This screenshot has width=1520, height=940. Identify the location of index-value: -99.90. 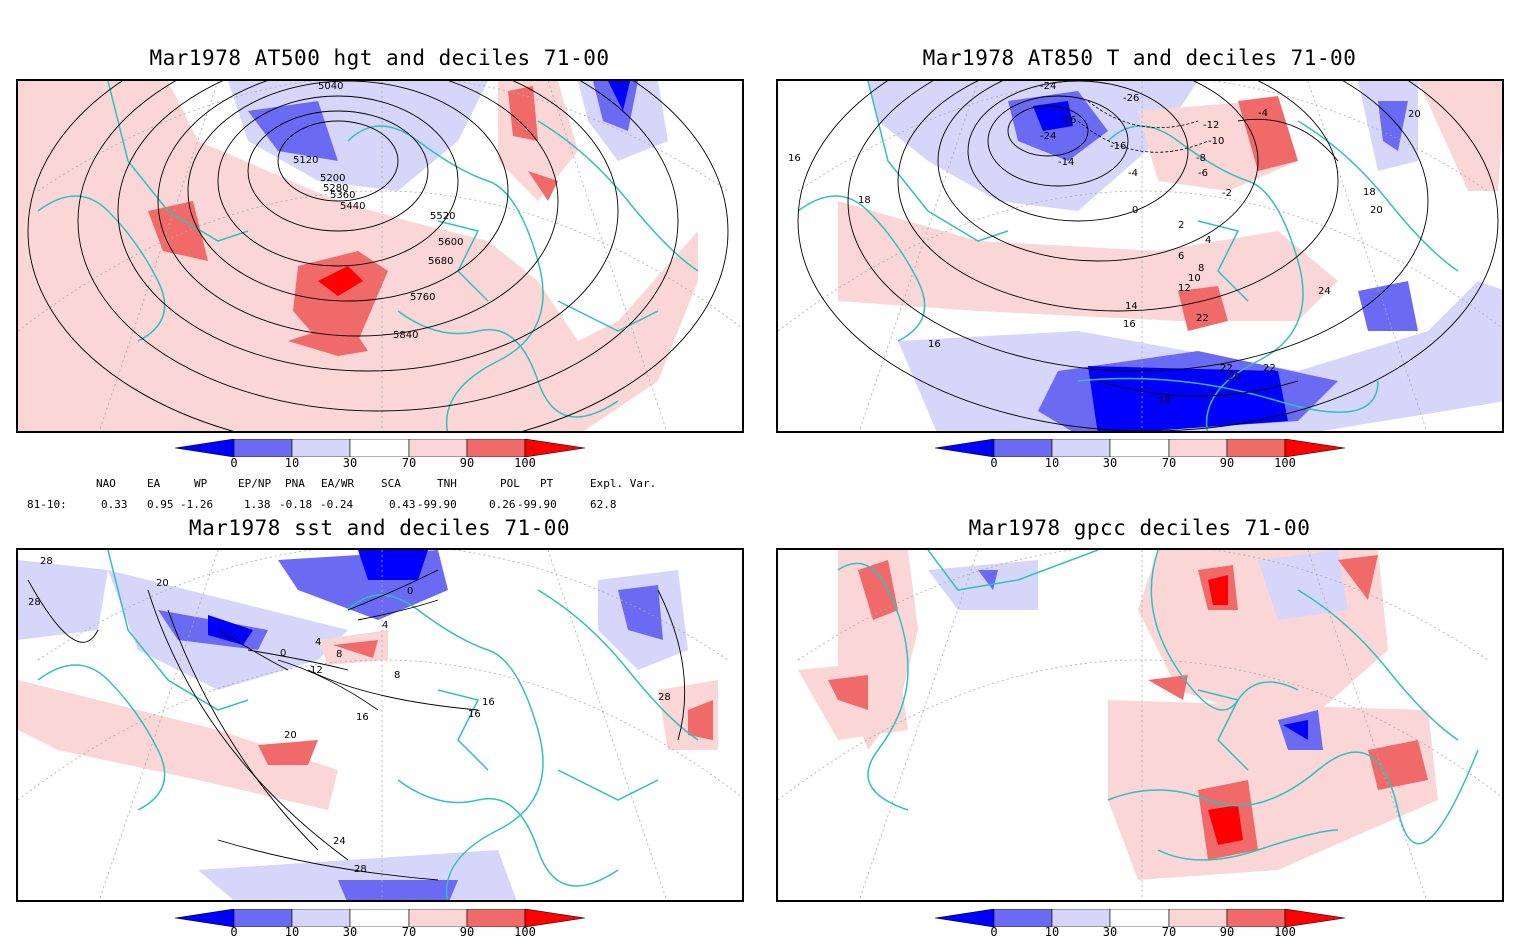
(437, 504).